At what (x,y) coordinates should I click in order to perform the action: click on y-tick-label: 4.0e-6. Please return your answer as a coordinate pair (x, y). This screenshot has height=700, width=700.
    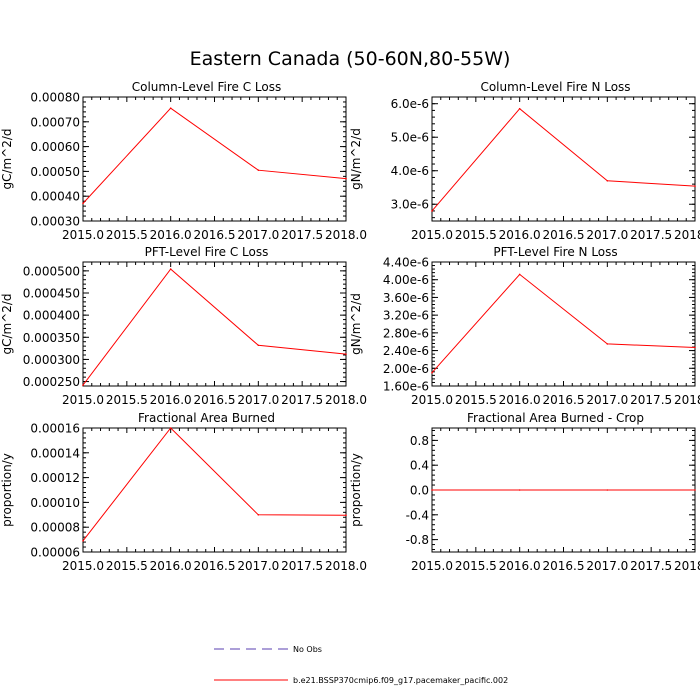
    Looking at the image, I should click on (410, 171).